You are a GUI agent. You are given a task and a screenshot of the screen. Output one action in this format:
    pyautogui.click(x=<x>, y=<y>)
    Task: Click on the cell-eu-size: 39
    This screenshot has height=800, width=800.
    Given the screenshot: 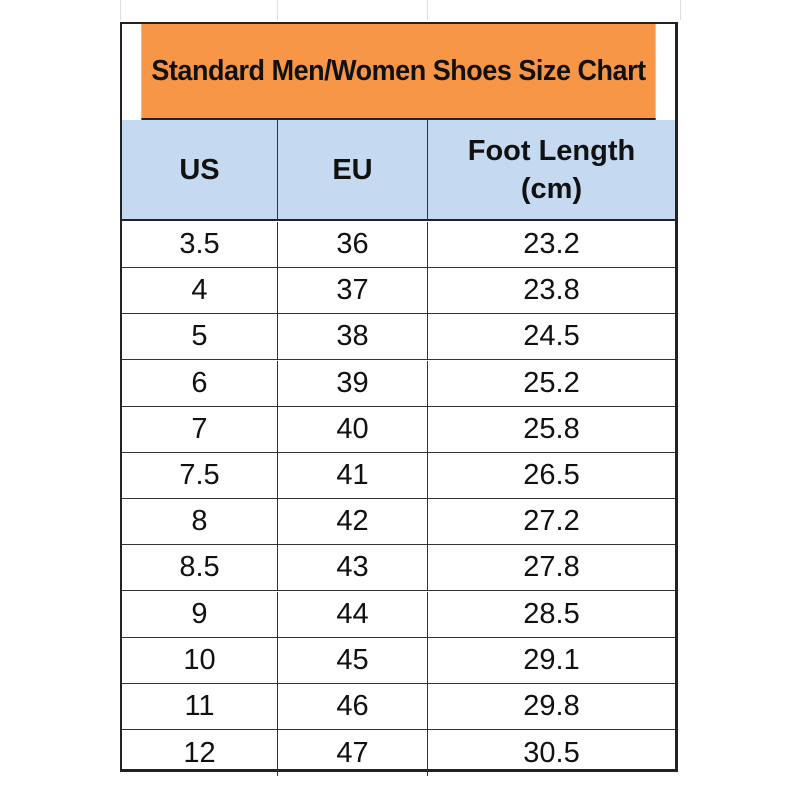 What is the action you would take?
    pyautogui.click(x=353, y=383)
    